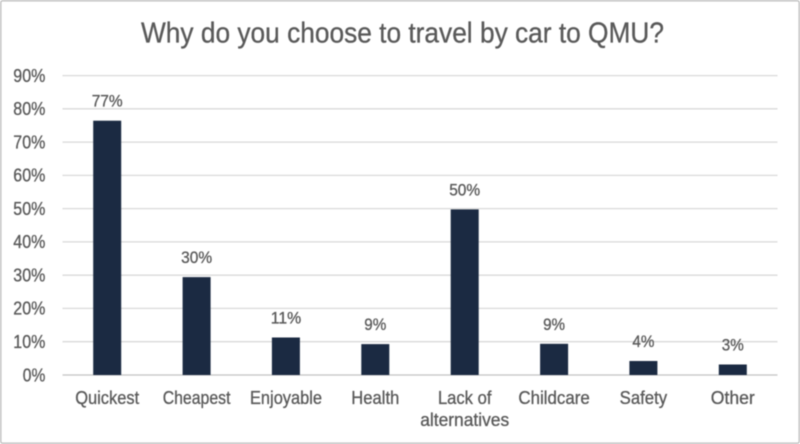  I want to click on svg-text: Quickest, so click(107, 398).